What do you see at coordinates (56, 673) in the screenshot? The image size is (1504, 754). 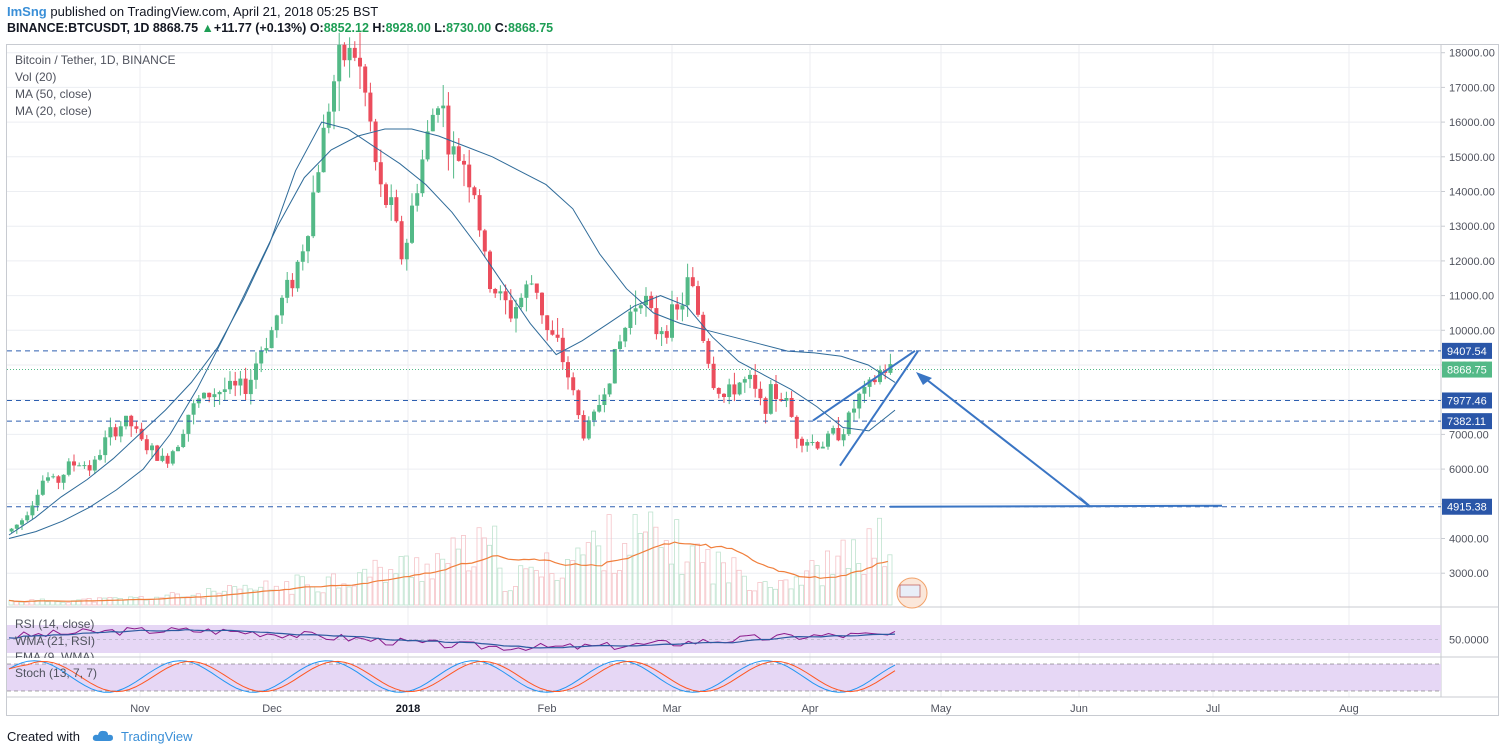 I see `legend-stoch: Stoch (13, 7, 7)` at bounding box center [56, 673].